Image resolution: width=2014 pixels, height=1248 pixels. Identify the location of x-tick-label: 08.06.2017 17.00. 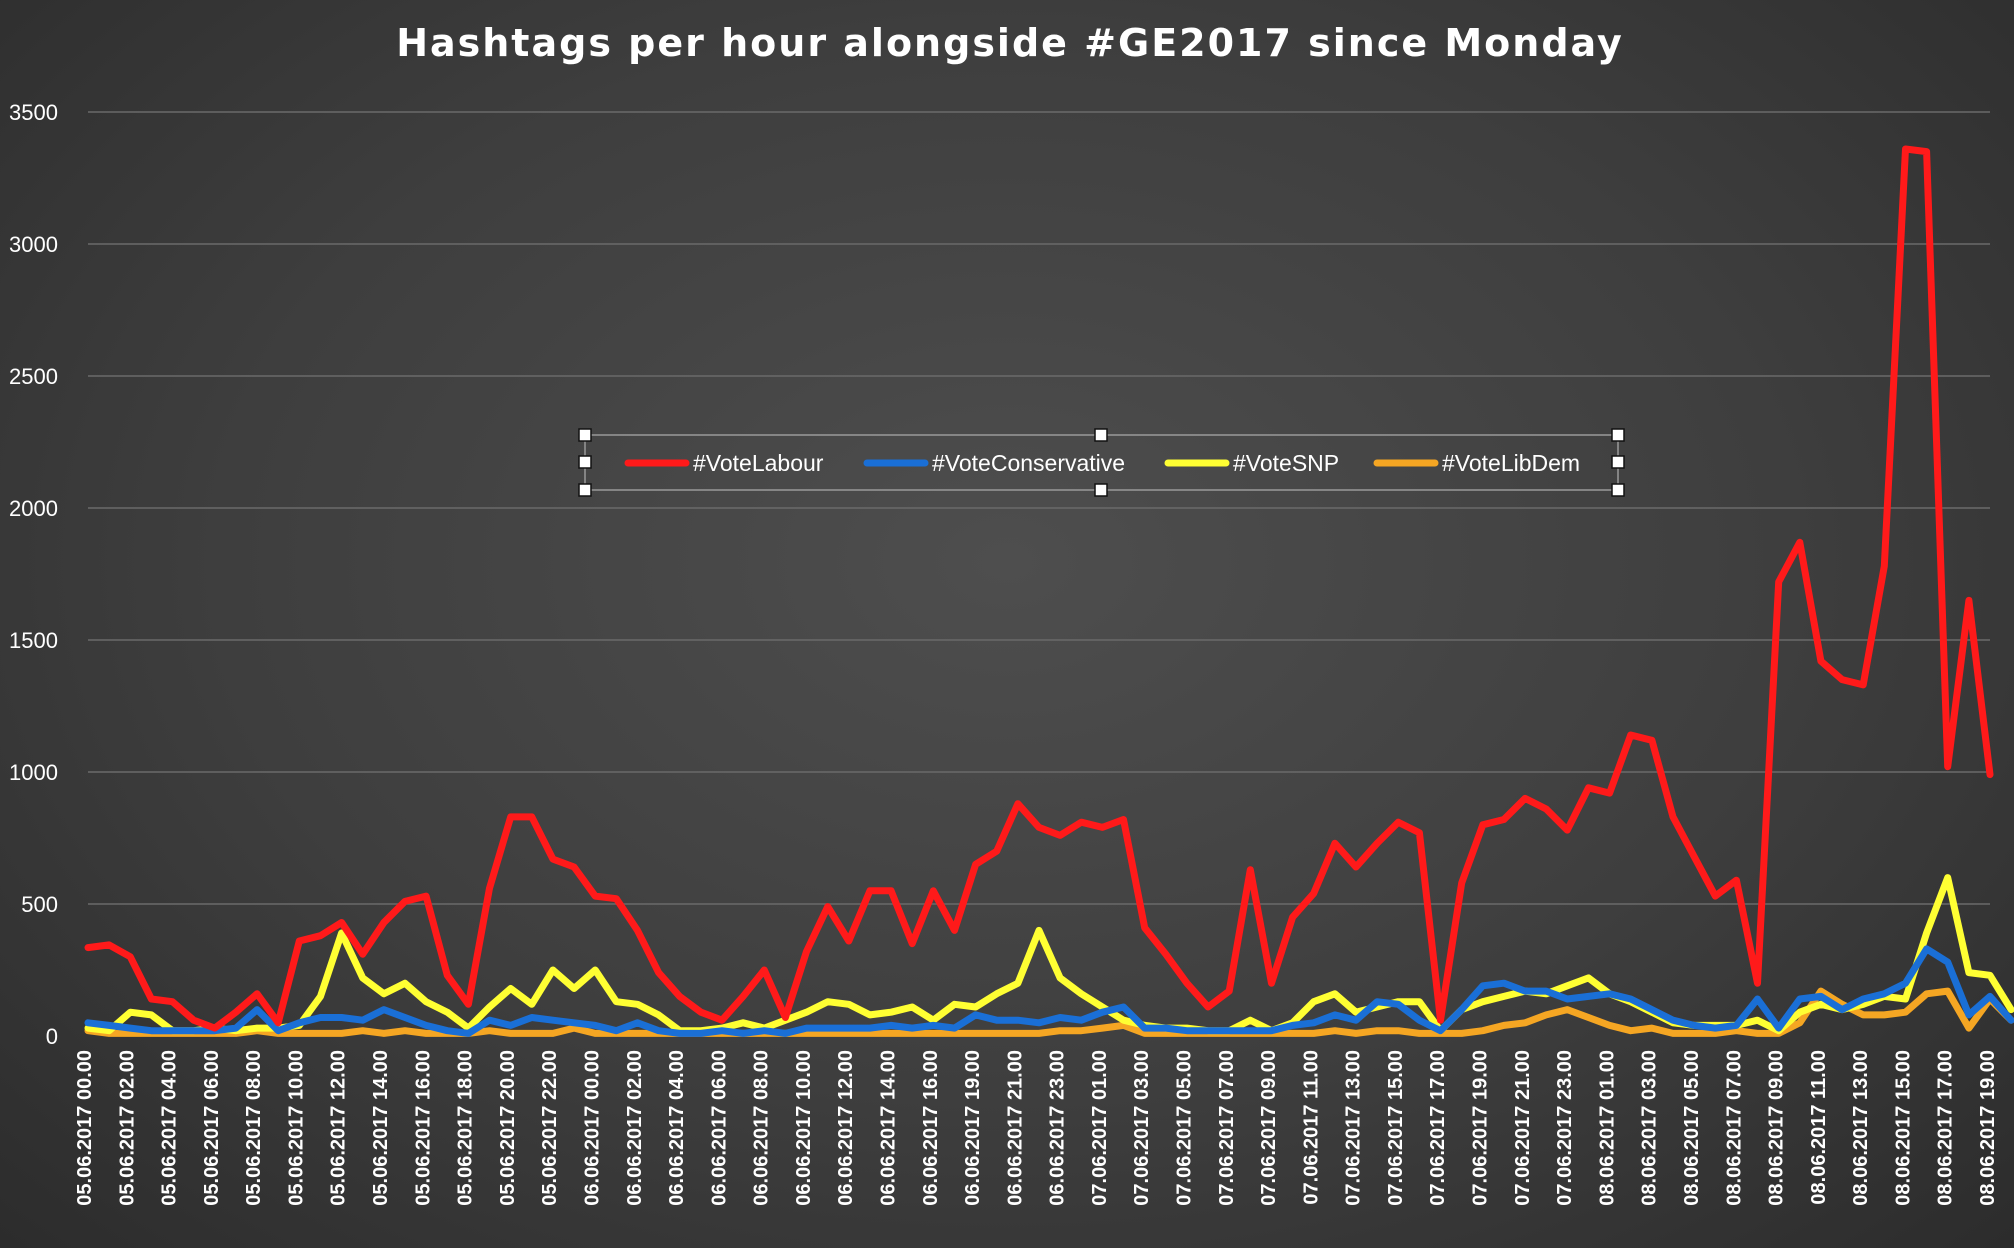
(1946, 1128).